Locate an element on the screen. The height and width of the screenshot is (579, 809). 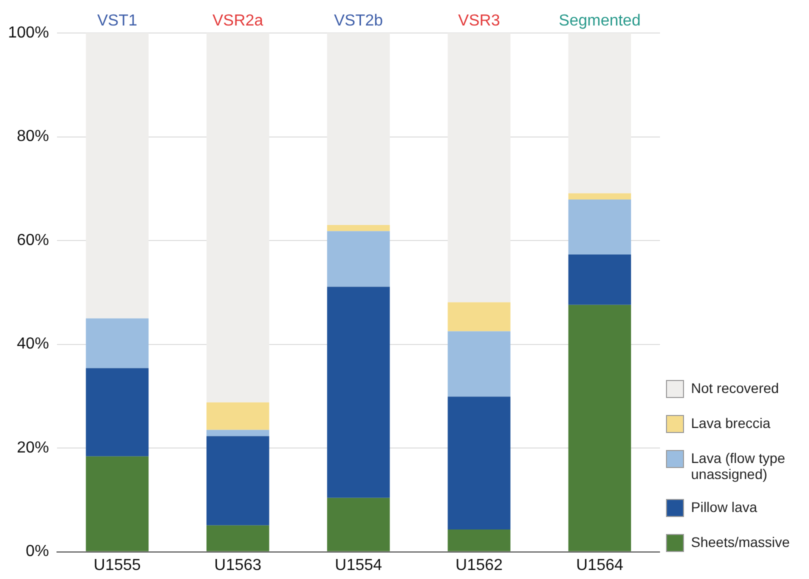
y-tick-label: 0% is located at coordinates (37, 551).